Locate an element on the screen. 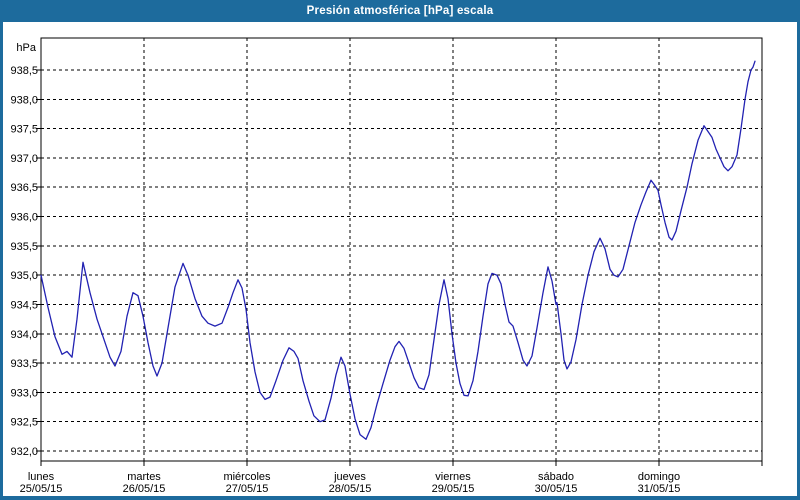  x-day-name: martes is located at coordinates (144, 477).